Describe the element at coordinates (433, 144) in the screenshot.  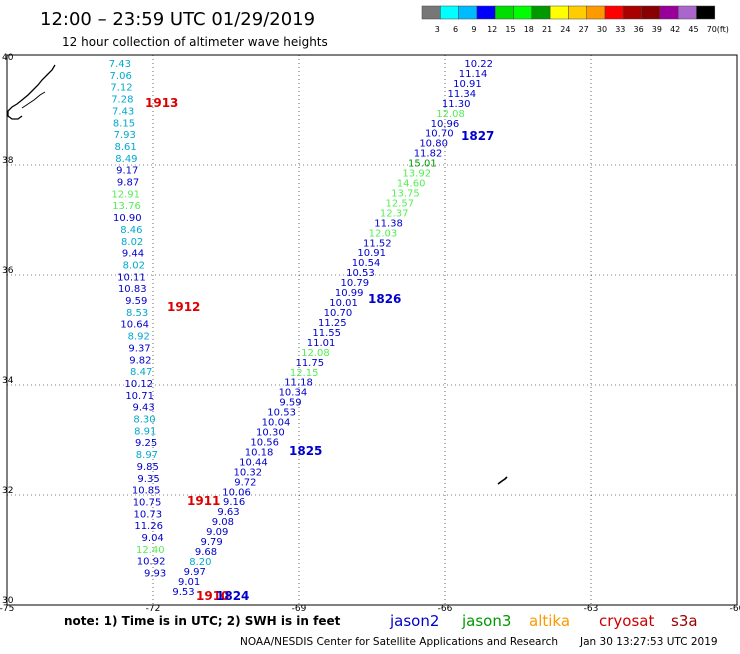
I see `wave-height-value: 10.80` at that location.